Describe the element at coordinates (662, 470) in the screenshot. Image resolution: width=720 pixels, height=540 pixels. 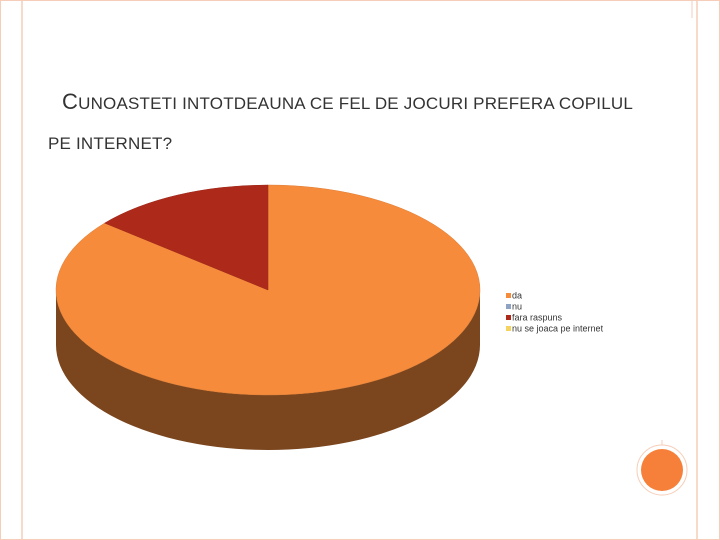
I see `ornament` at that location.